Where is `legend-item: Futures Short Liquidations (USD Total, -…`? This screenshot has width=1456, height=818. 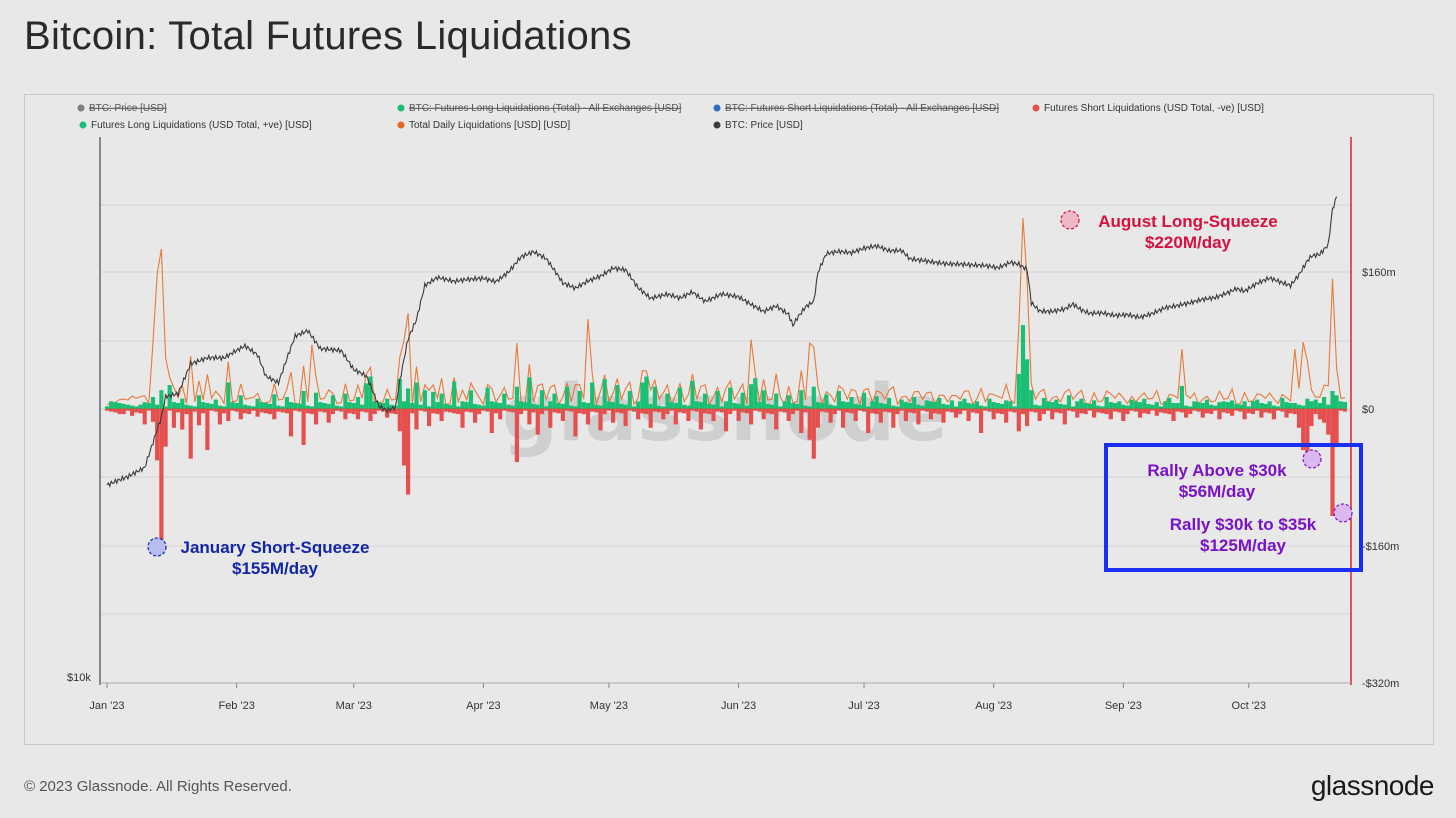
legend-item: Futures Short Liquidations (USD Total, -… is located at coordinates (1148, 108).